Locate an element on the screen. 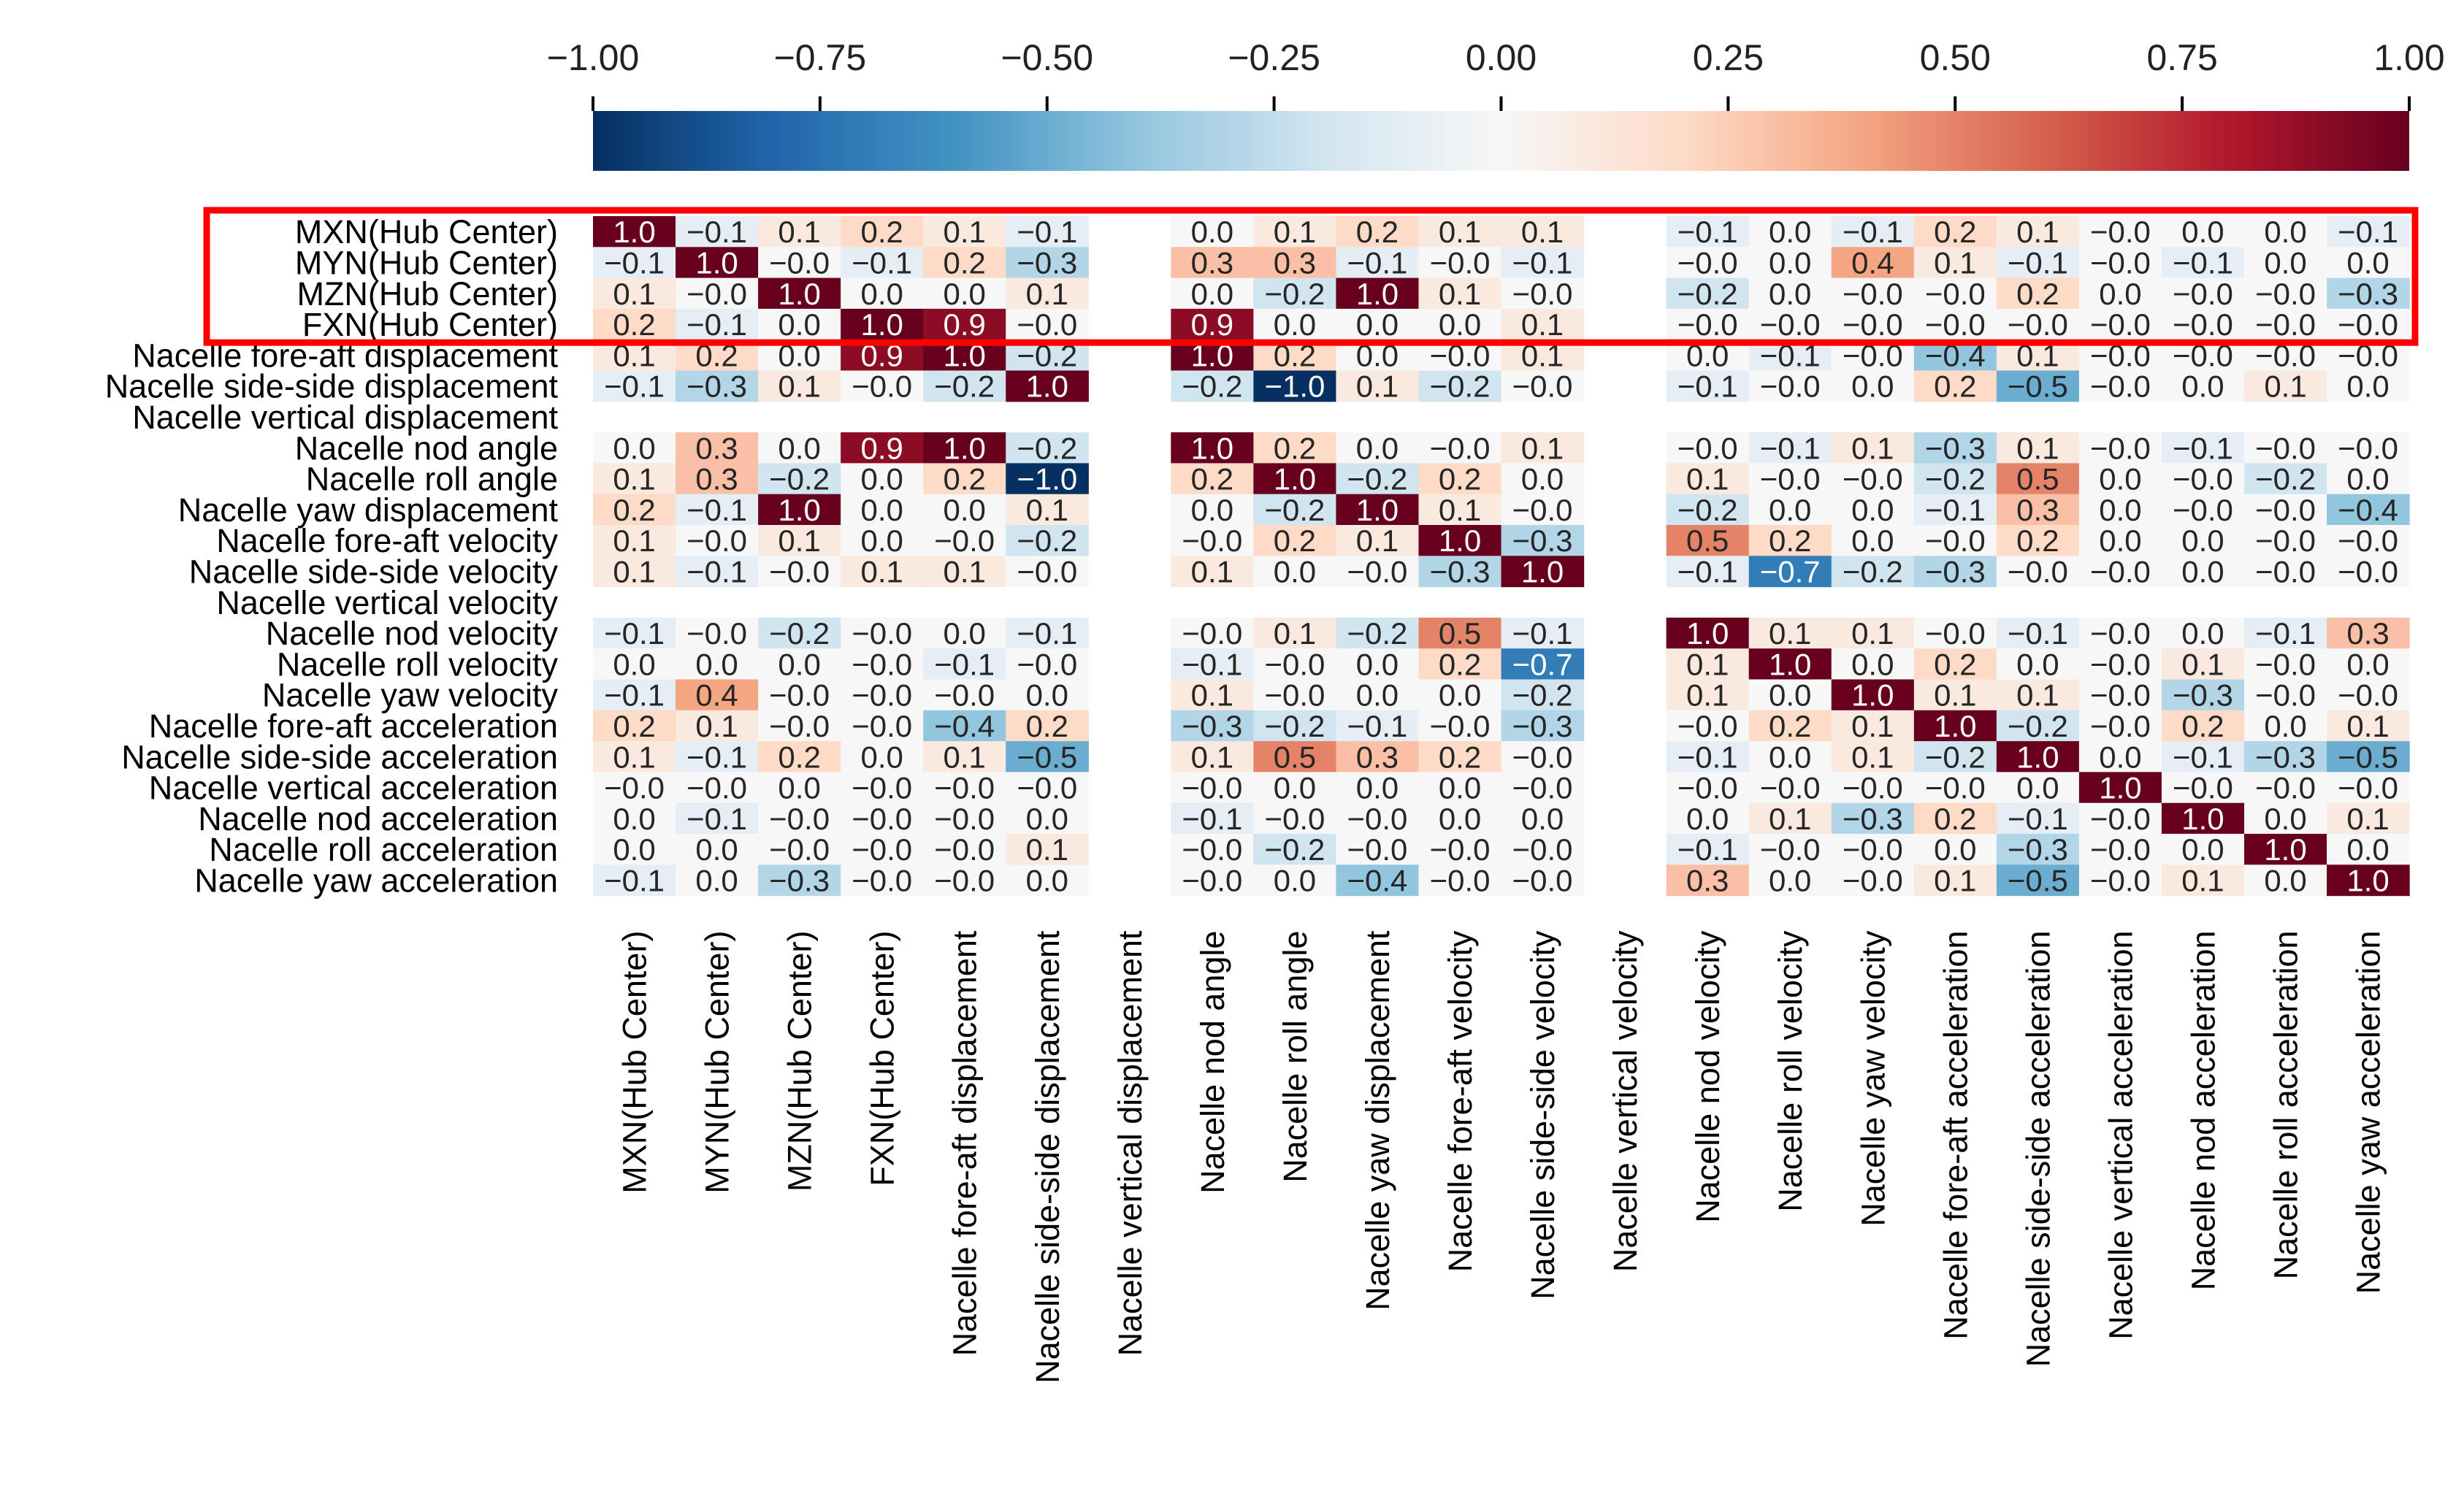 The height and width of the screenshot is (1488, 2464). cell-value-label: 0.3 is located at coordinates (2367, 633).